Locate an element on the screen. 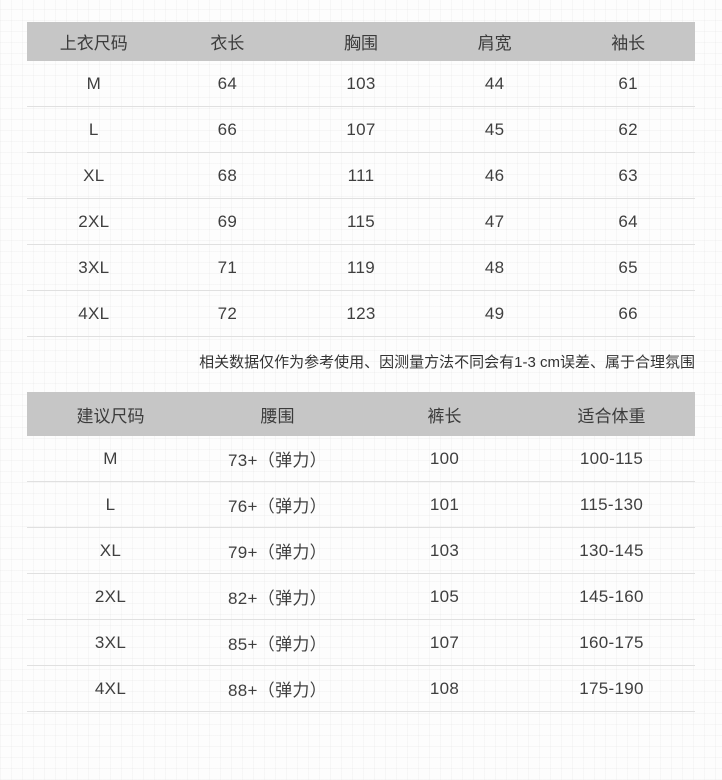  table-cell: 62 is located at coordinates (628, 129).